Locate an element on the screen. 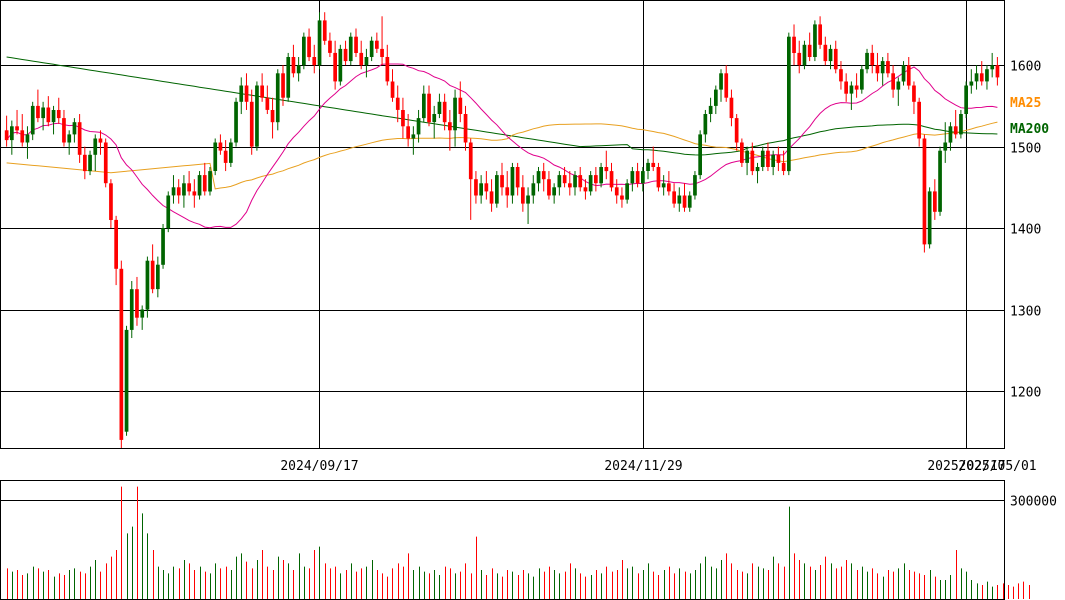 The height and width of the screenshot is (600, 1065). price-tick-label: 1500 is located at coordinates (1025, 149).